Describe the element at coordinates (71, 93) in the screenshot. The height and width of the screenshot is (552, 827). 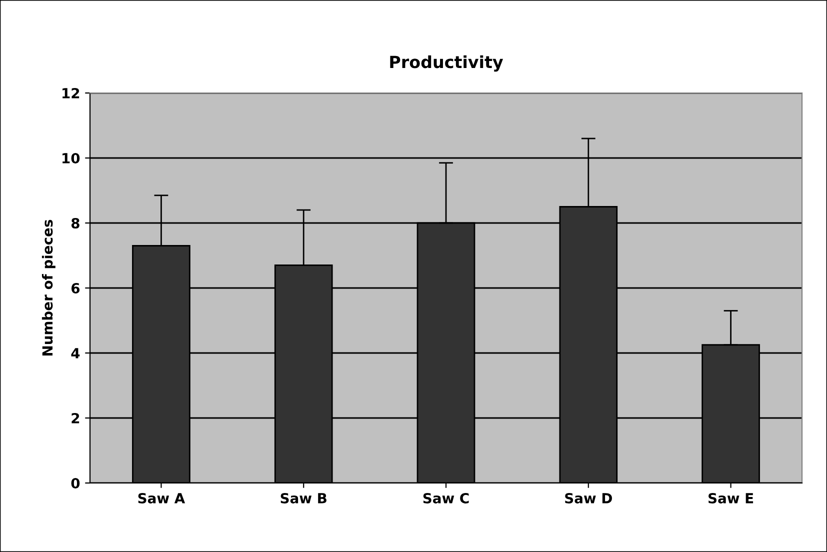
I see `y-tick-label: 12` at that location.